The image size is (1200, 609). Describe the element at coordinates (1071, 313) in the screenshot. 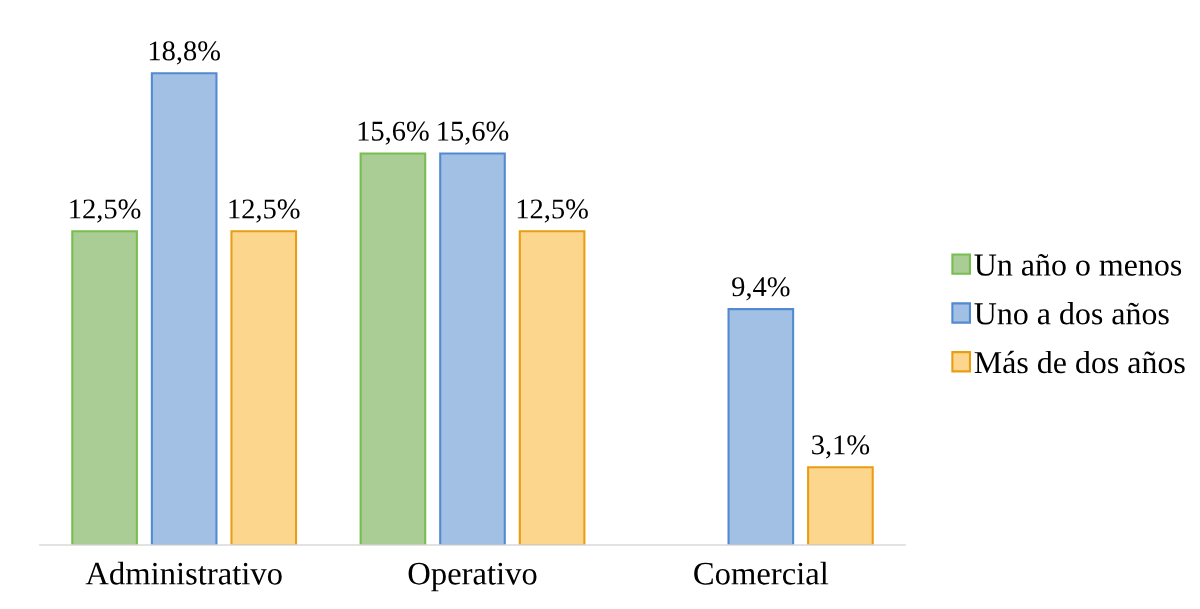

I see `legend-label: Uno a dos años` at that location.